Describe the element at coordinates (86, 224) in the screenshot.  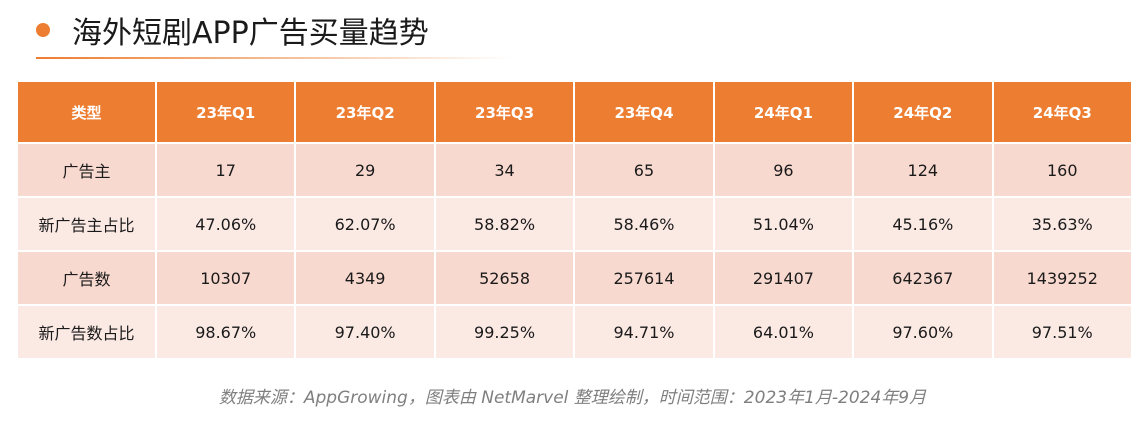
I see `row-label: 新广告主占比` at that location.